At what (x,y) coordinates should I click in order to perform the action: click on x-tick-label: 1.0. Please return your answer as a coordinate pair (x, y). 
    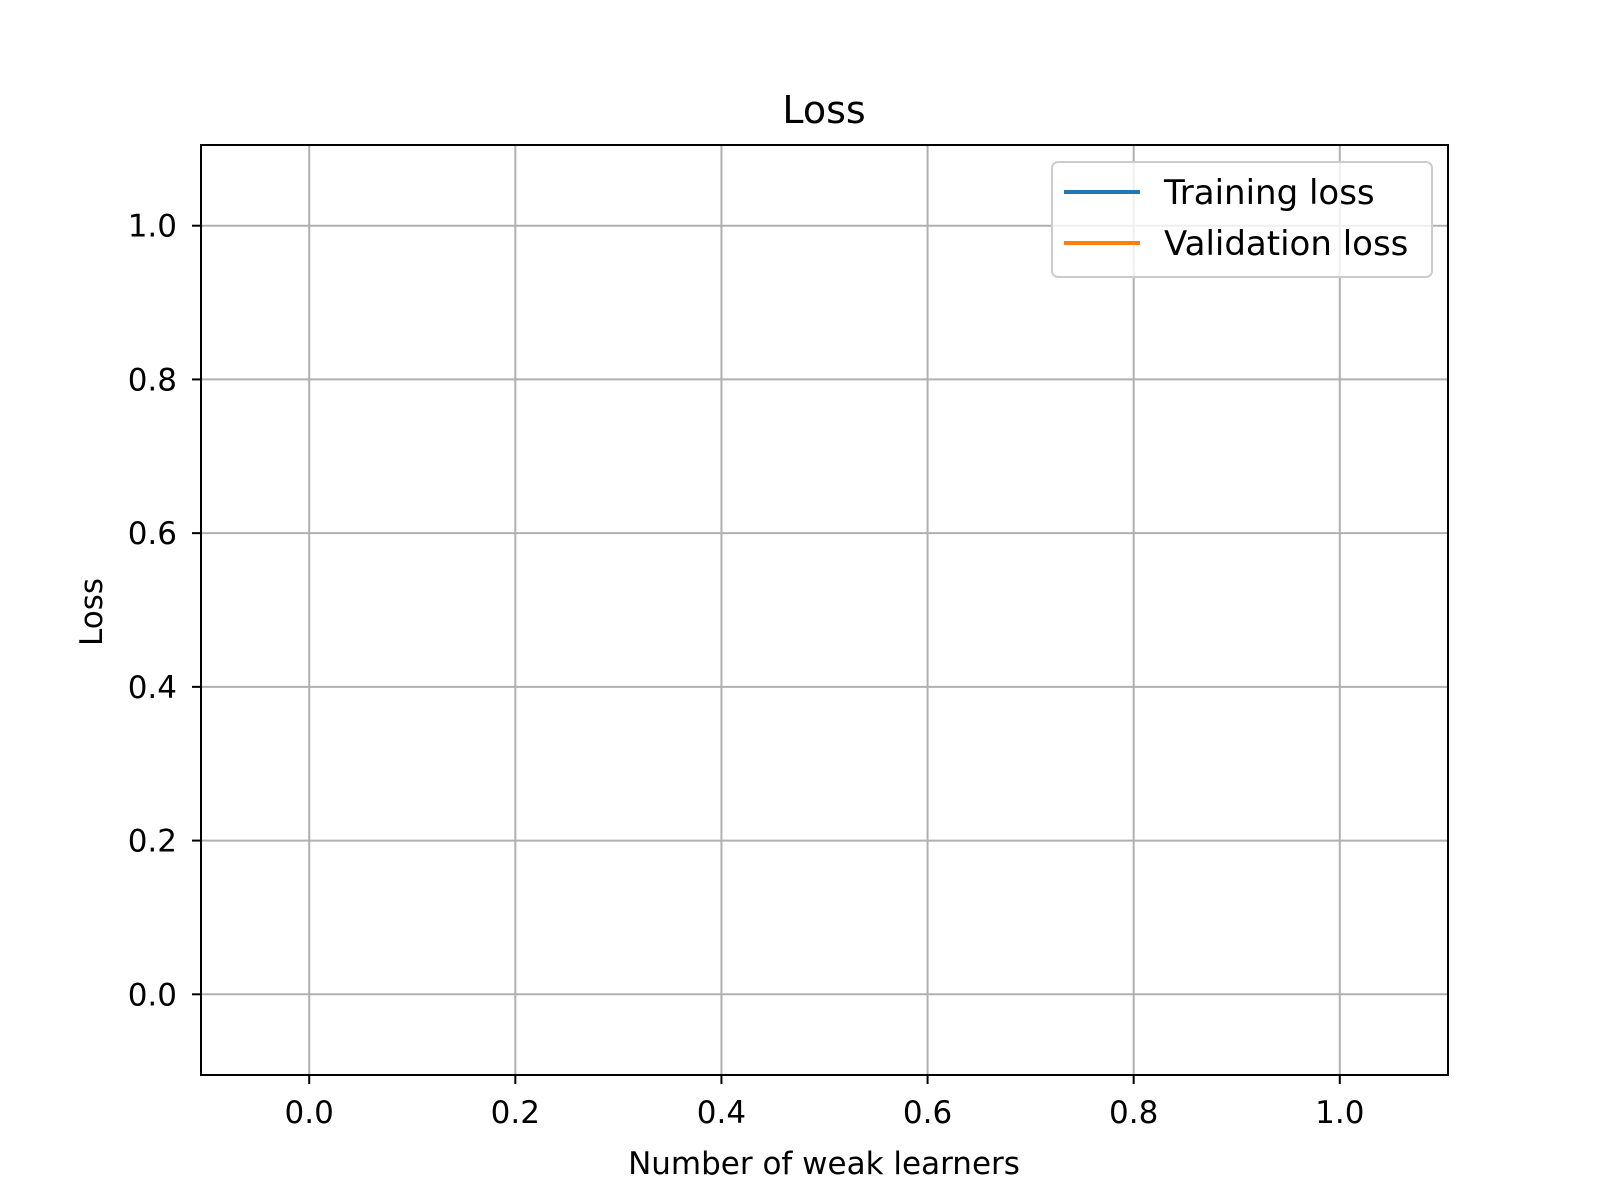
    Looking at the image, I should click on (1339, 1113).